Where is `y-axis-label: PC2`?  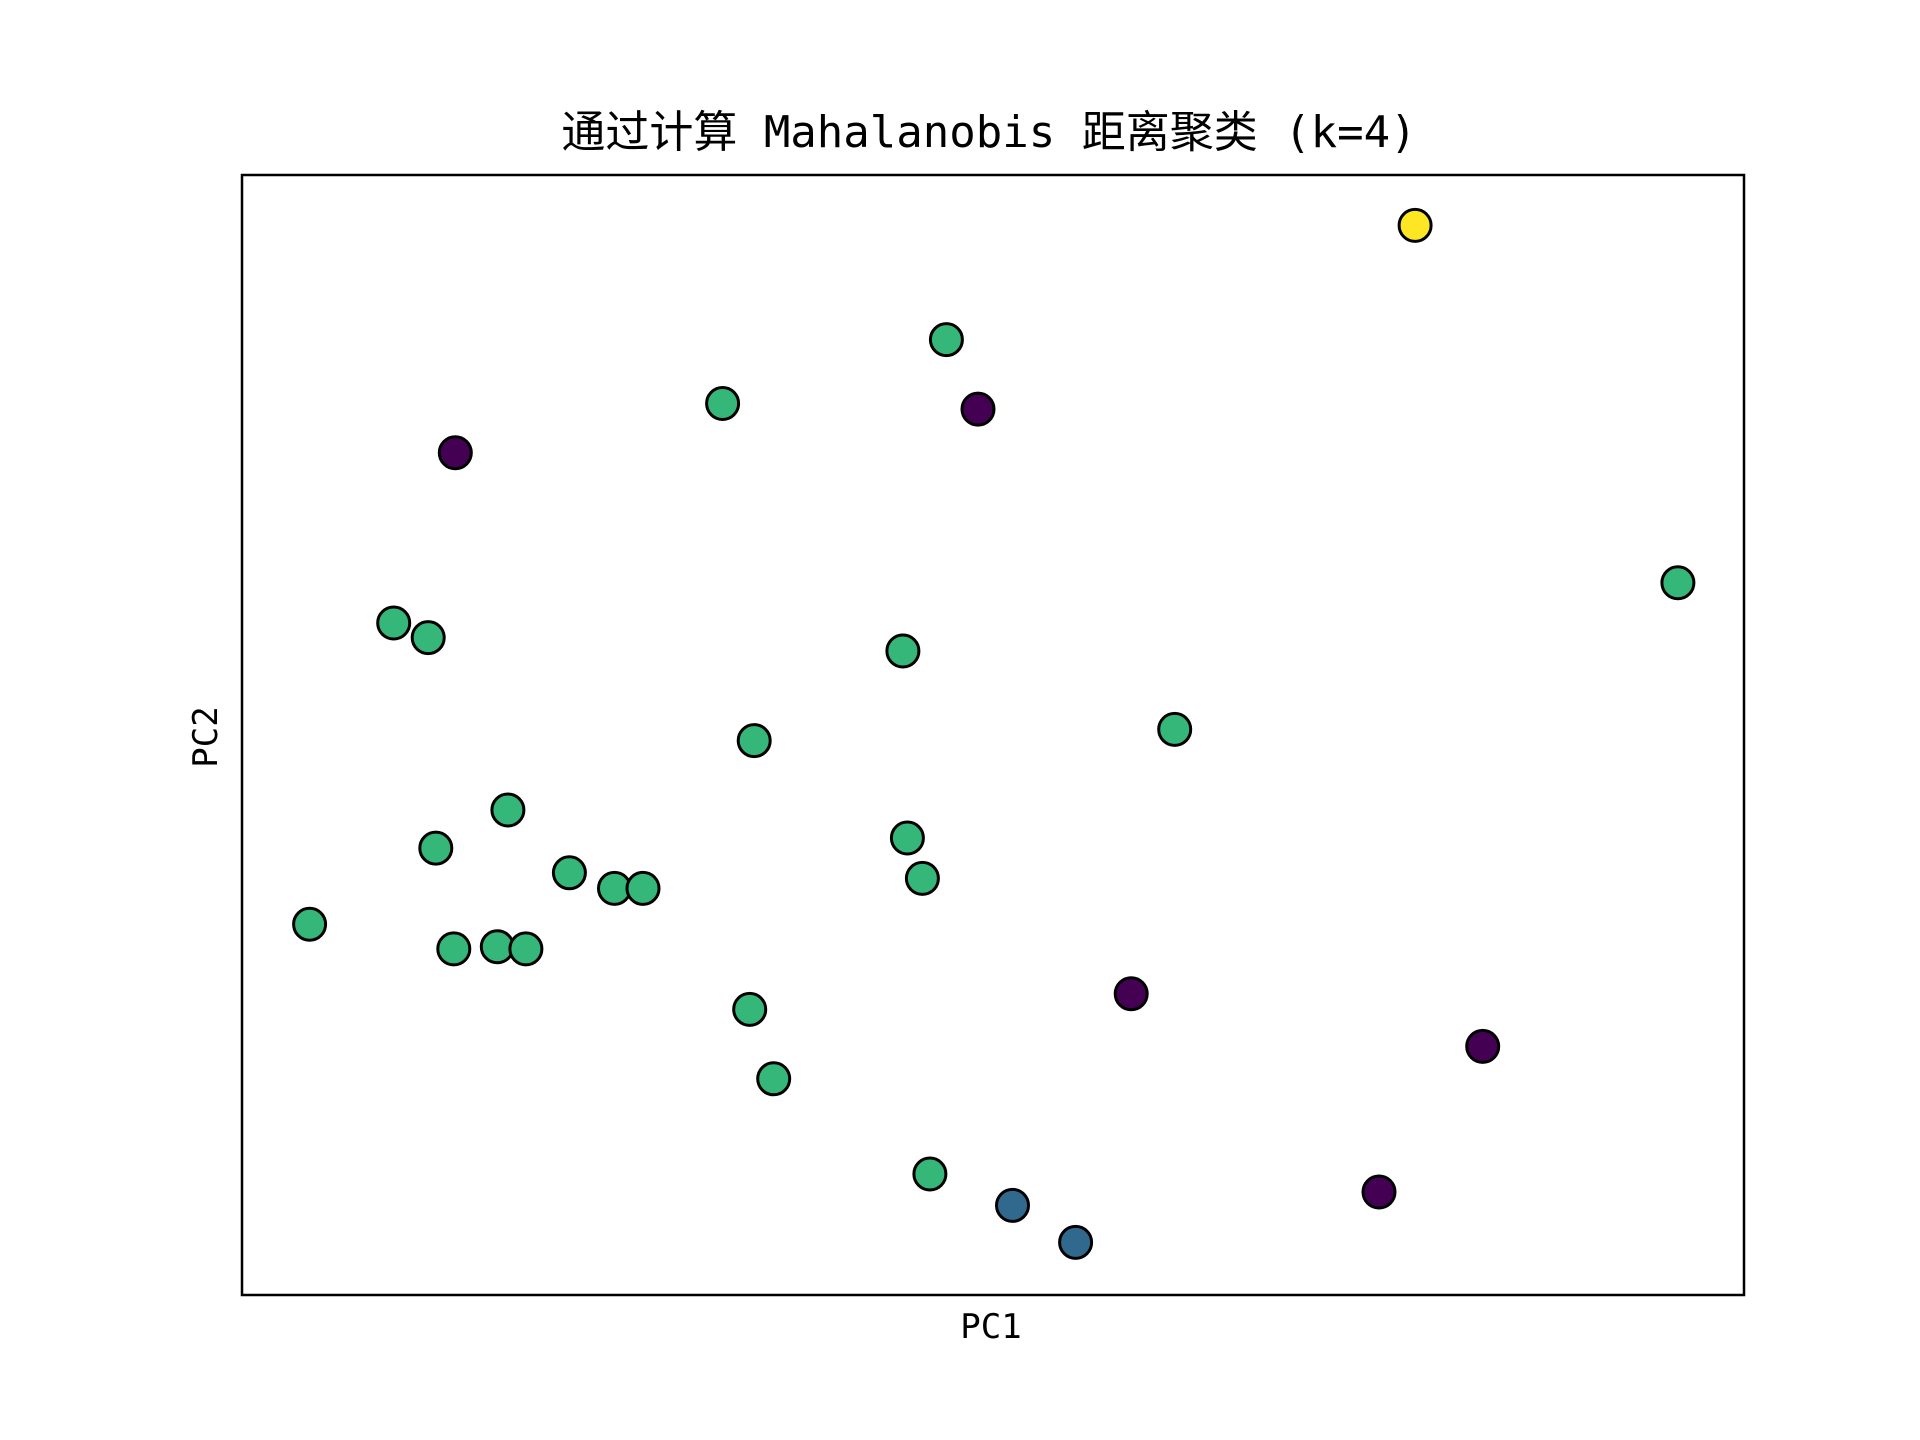 y-axis-label: PC2 is located at coordinates (206, 736).